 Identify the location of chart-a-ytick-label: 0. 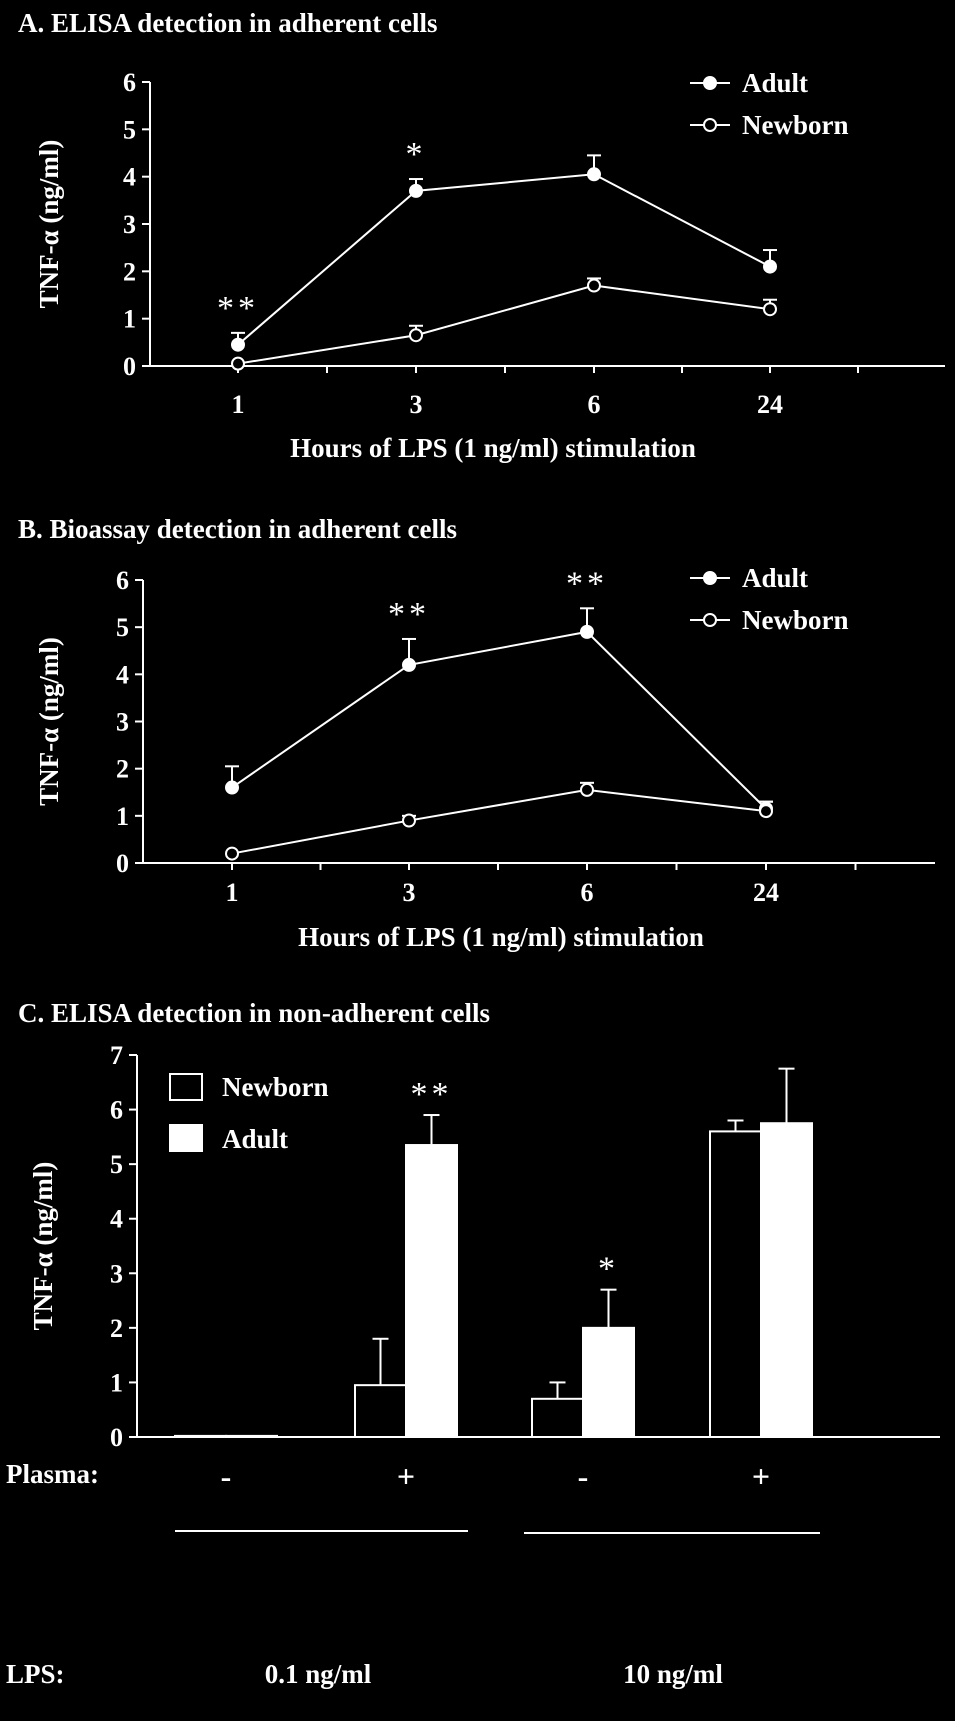
(129, 366).